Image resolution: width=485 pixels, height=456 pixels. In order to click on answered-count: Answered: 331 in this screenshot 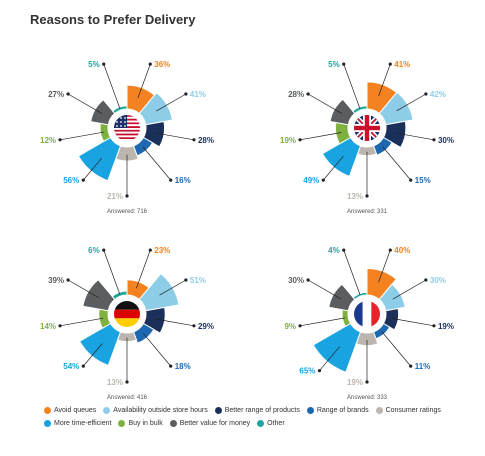, I will do `click(367, 212)`.